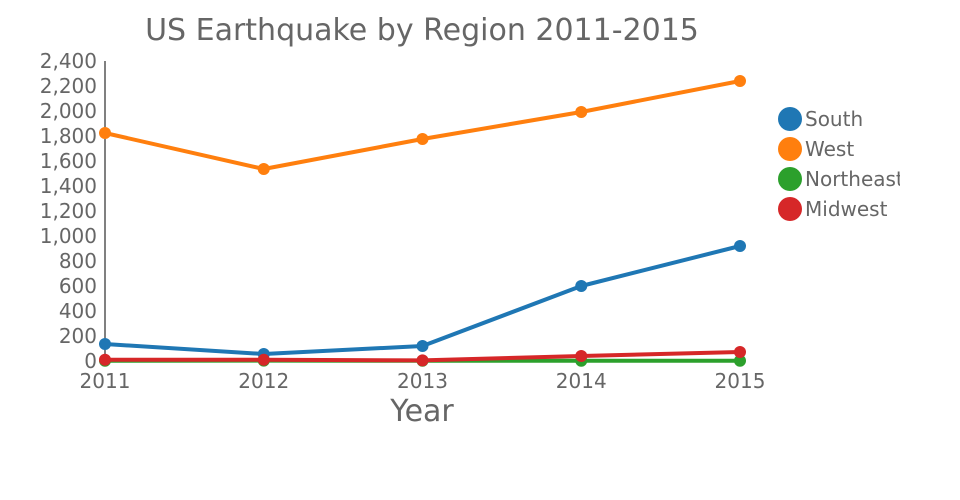 This screenshot has height=500, width=960. Describe the element at coordinates (422, 381) in the screenshot. I see `x-tick-label: 2013` at that location.